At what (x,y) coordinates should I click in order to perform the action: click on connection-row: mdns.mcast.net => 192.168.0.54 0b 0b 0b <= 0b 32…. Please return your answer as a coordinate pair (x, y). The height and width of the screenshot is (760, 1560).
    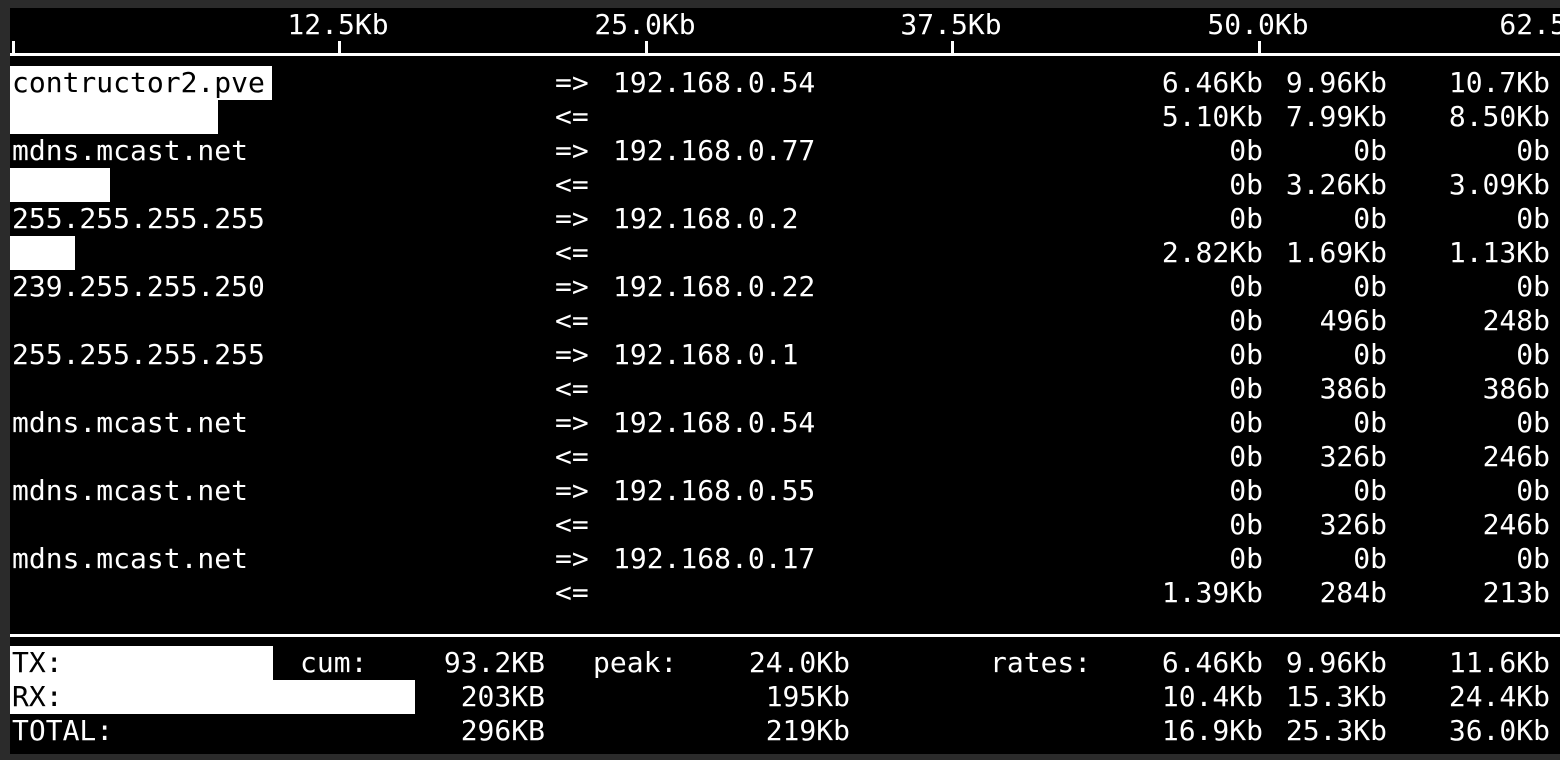
    Looking at the image, I should click on (785, 440).